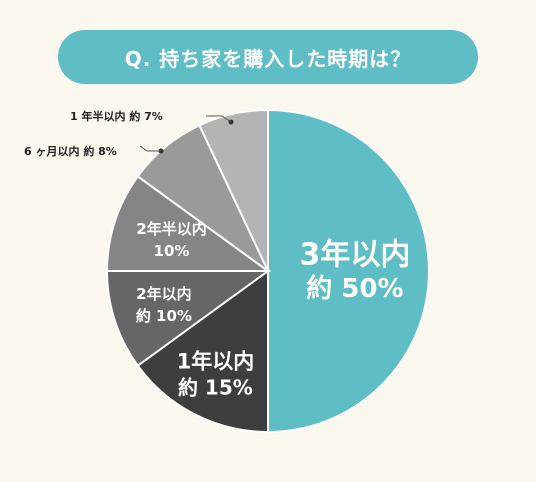 The height and width of the screenshot is (482, 536). I want to click on slice-label-5: 1 年半以内 約 7%, so click(116, 116).